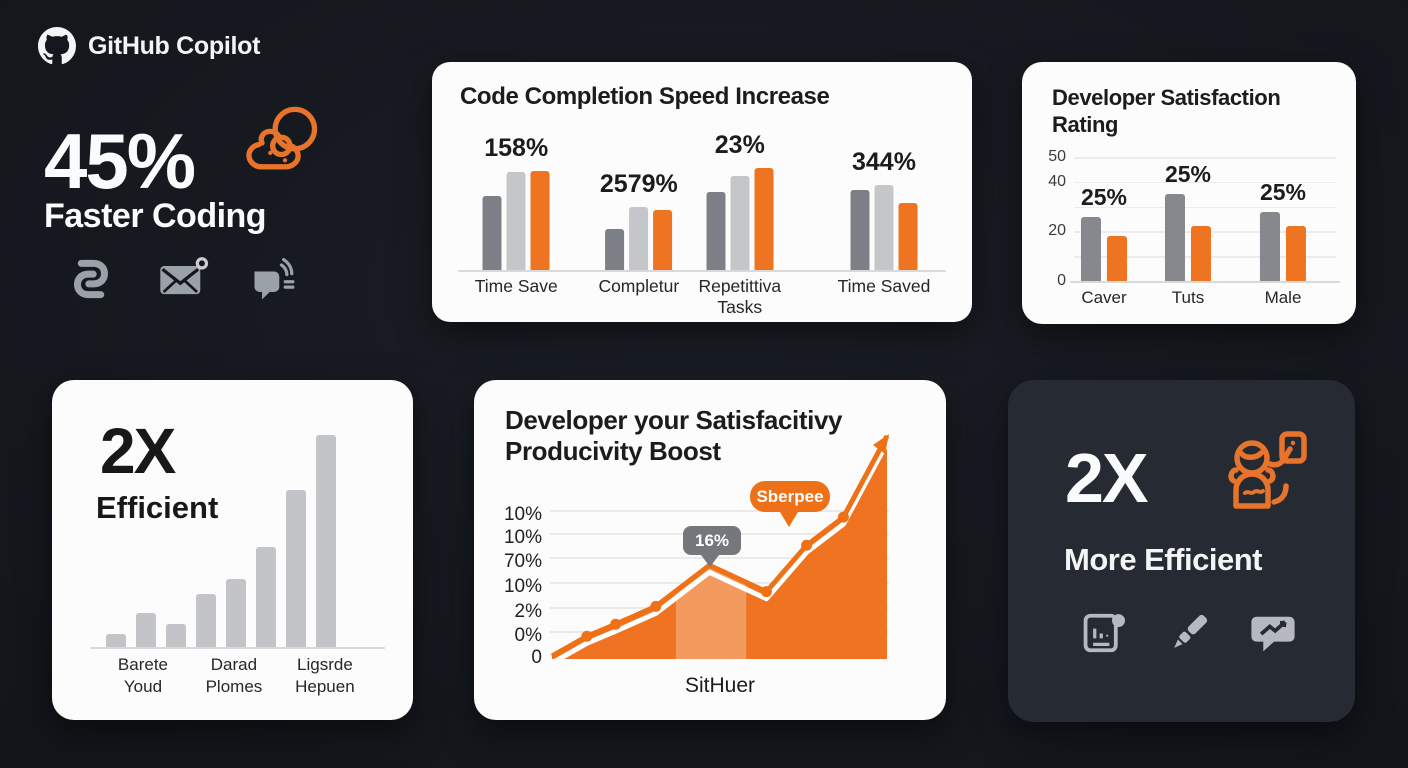 This screenshot has height=768, width=1408. I want to click on brand: GitHub Copilot, so click(149, 46).